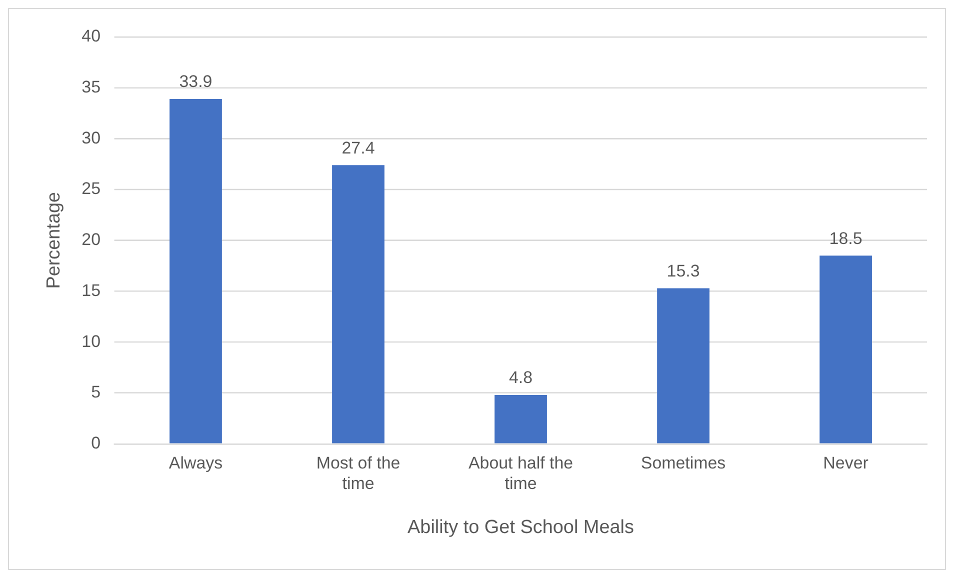 The height and width of the screenshot is (580, 956). I want to click on x-tick-label: Sometimes, so click(683, 463).